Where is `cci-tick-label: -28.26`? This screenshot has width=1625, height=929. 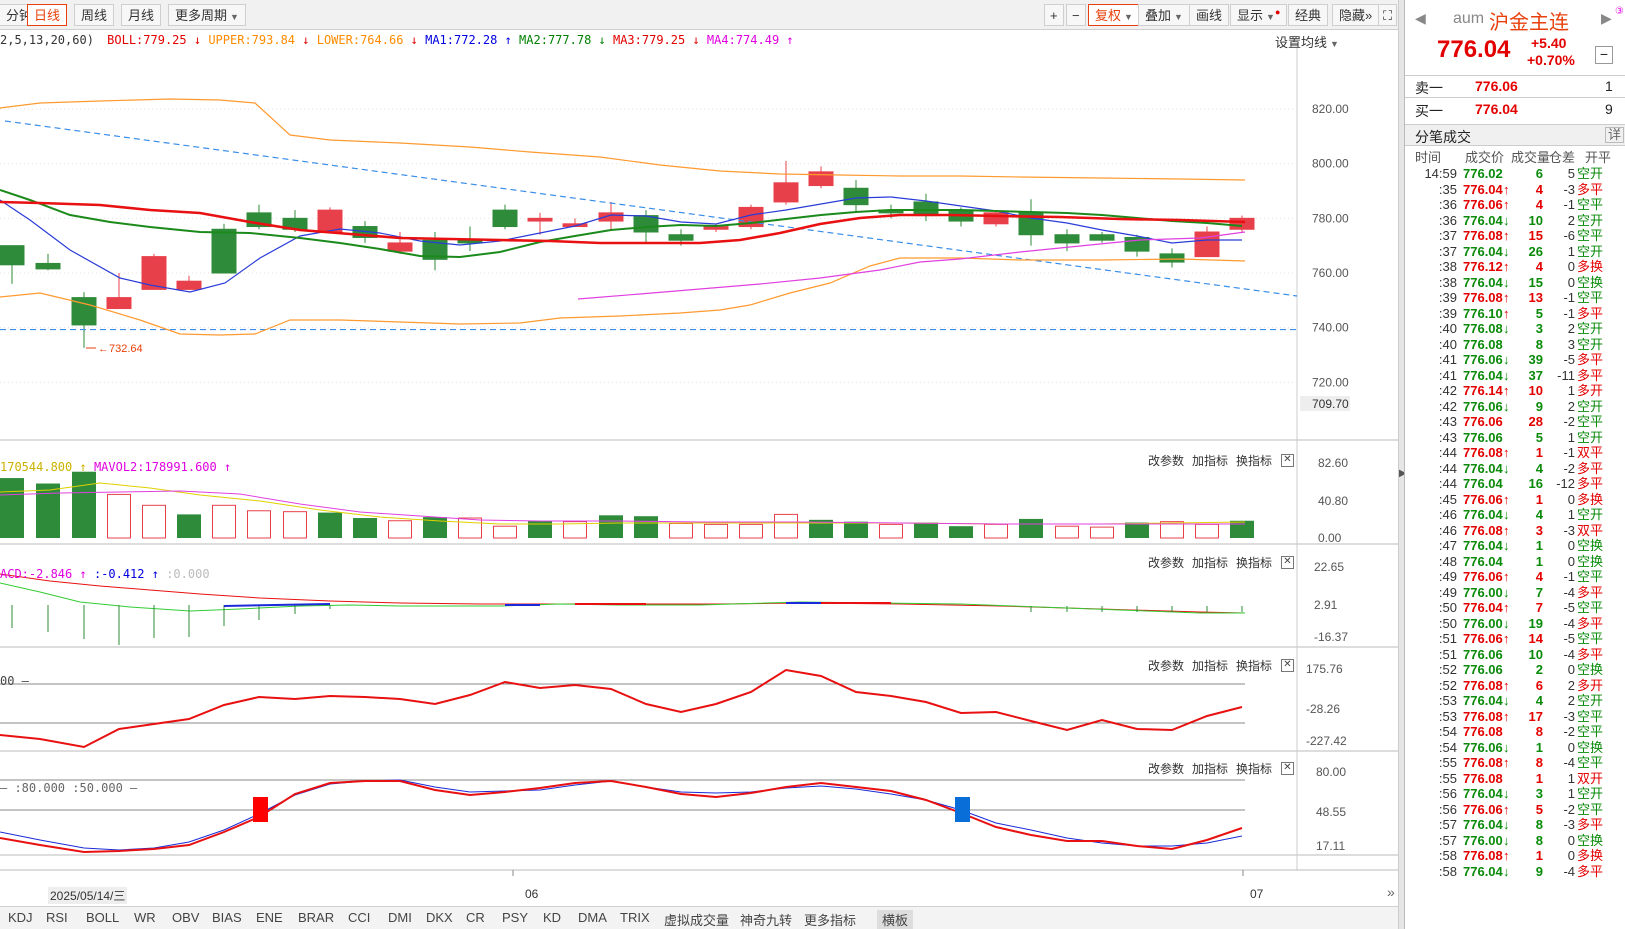
cci-tick-label: -28.26 is located at coordinates (1323, 709).